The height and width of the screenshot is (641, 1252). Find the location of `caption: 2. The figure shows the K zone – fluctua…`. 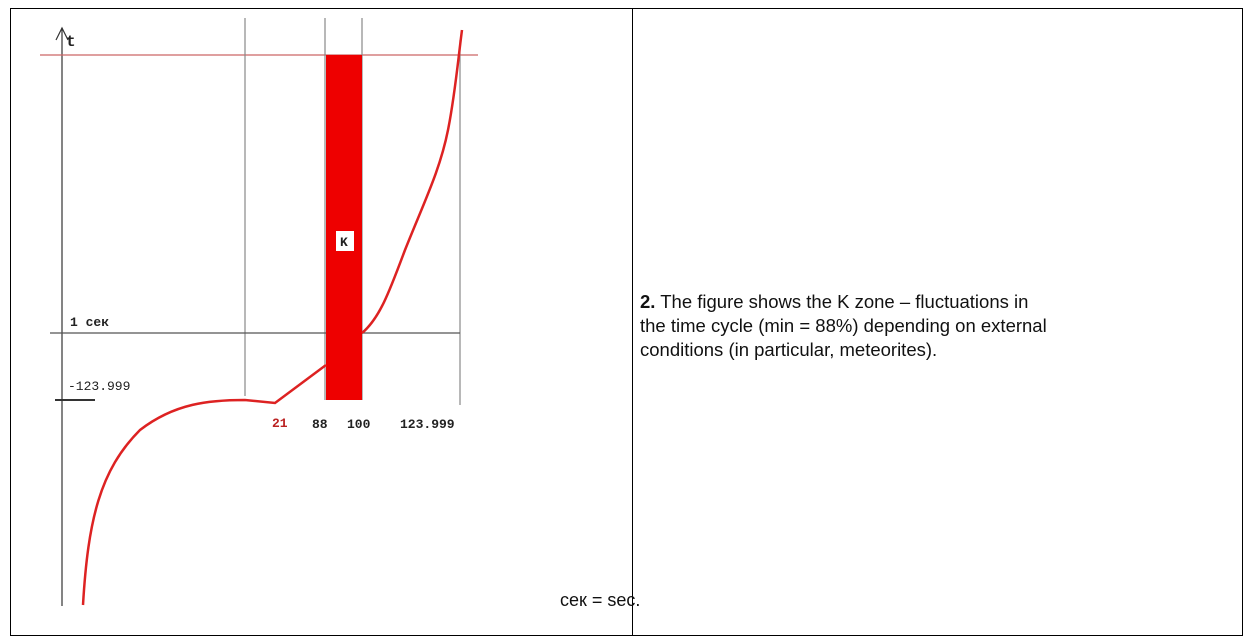

caption: 2. The figure shows the K zone – fluctua… is located at coordinates (843, 326).